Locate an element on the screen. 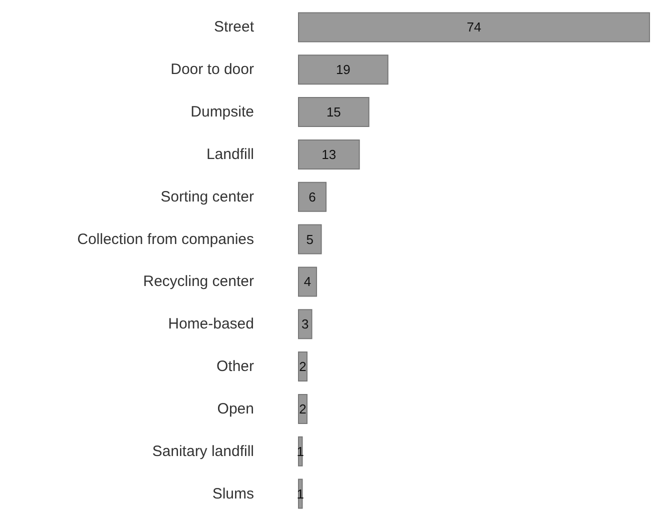 The image size is (651, 515). data-label: 5 is located at coordinates (310, 239).